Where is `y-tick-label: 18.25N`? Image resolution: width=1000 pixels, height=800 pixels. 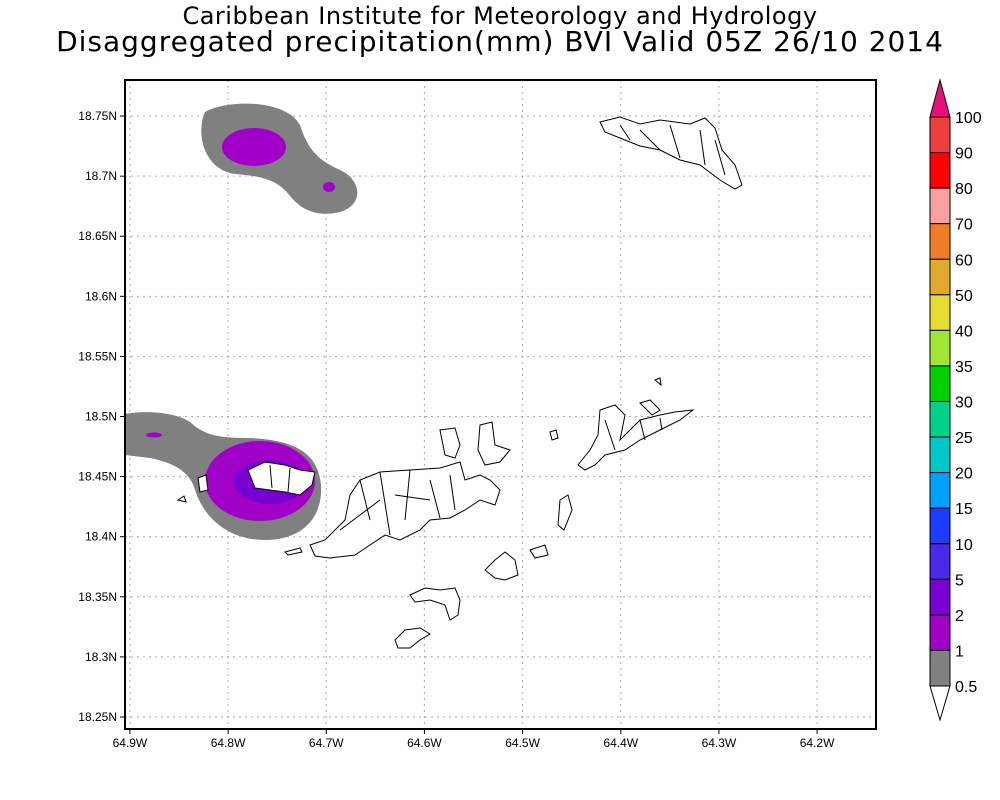 y-tick-label: 18.25N is located at coordinates (97, 717).